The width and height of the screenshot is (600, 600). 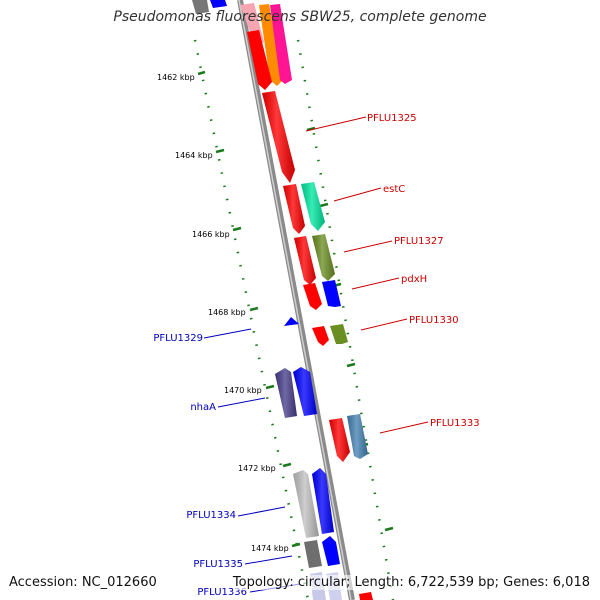 What do you see at coordinates (211, 234) in the screenshot?
I see `tick-label-1466: 1466 kbp` at bounding box center [211, 234].